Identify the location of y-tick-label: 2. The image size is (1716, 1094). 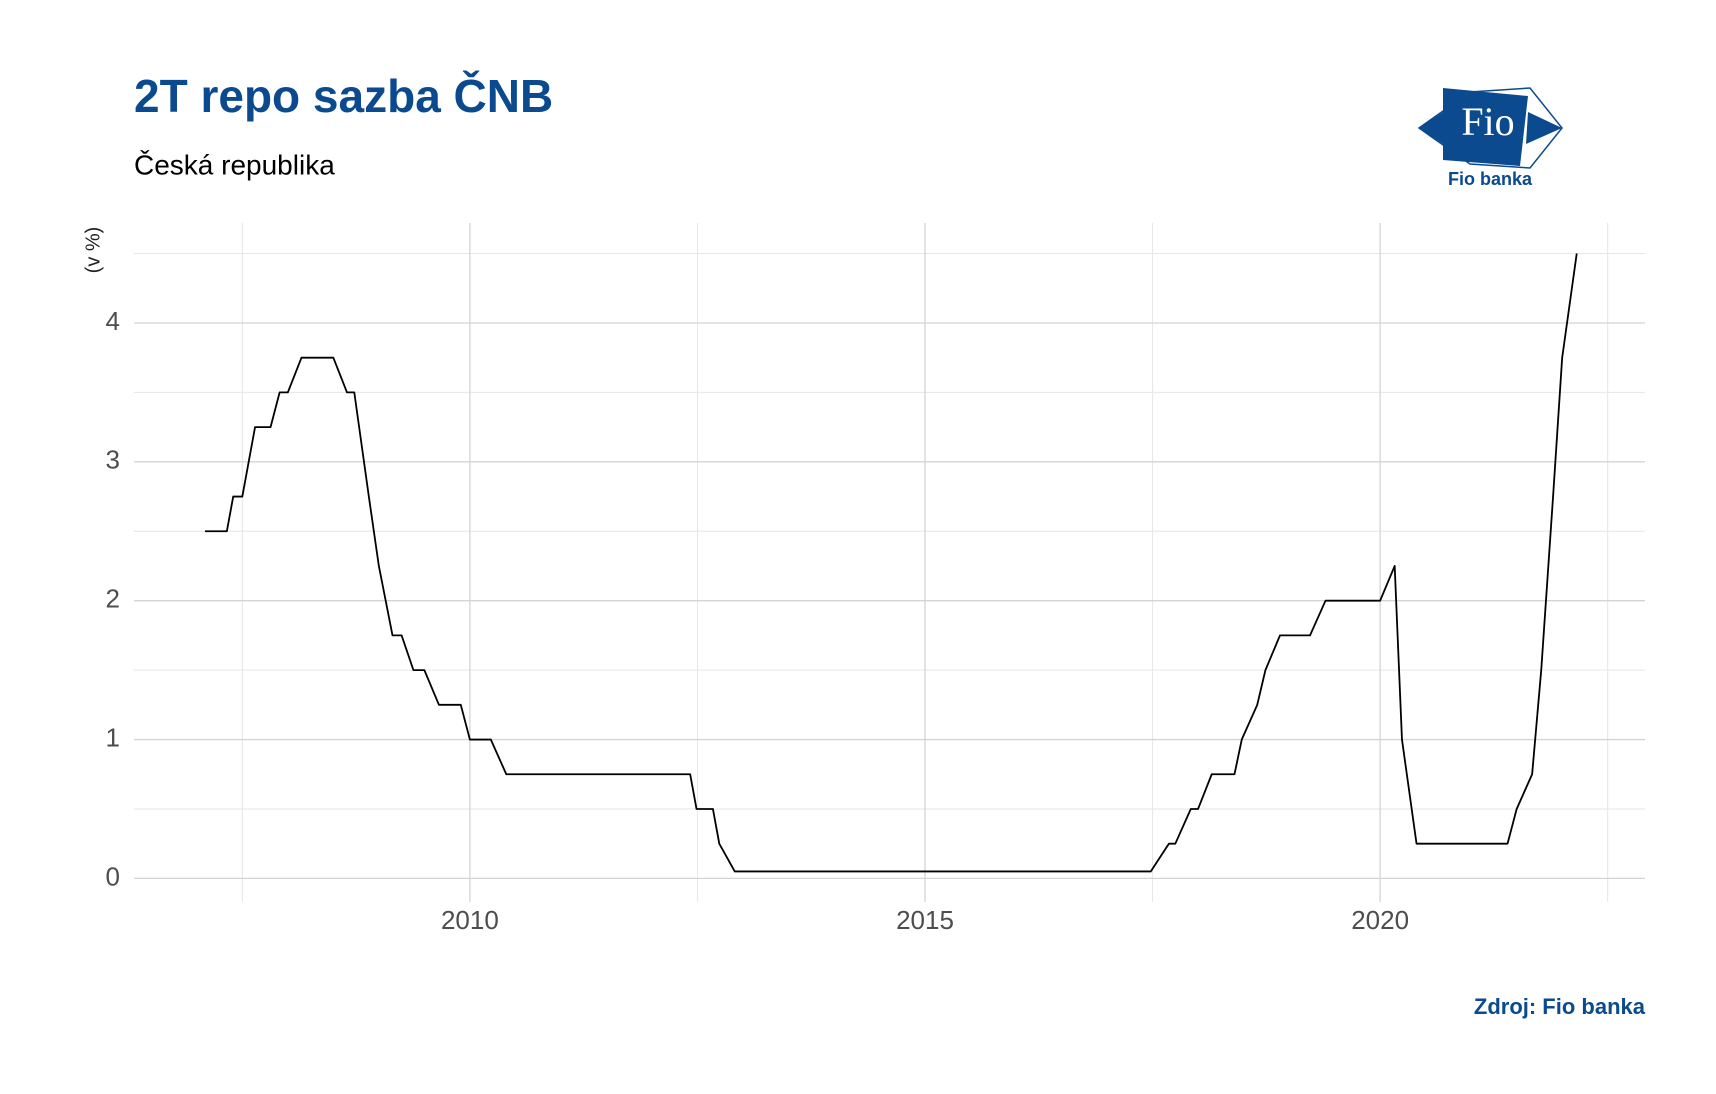
(113, 599).